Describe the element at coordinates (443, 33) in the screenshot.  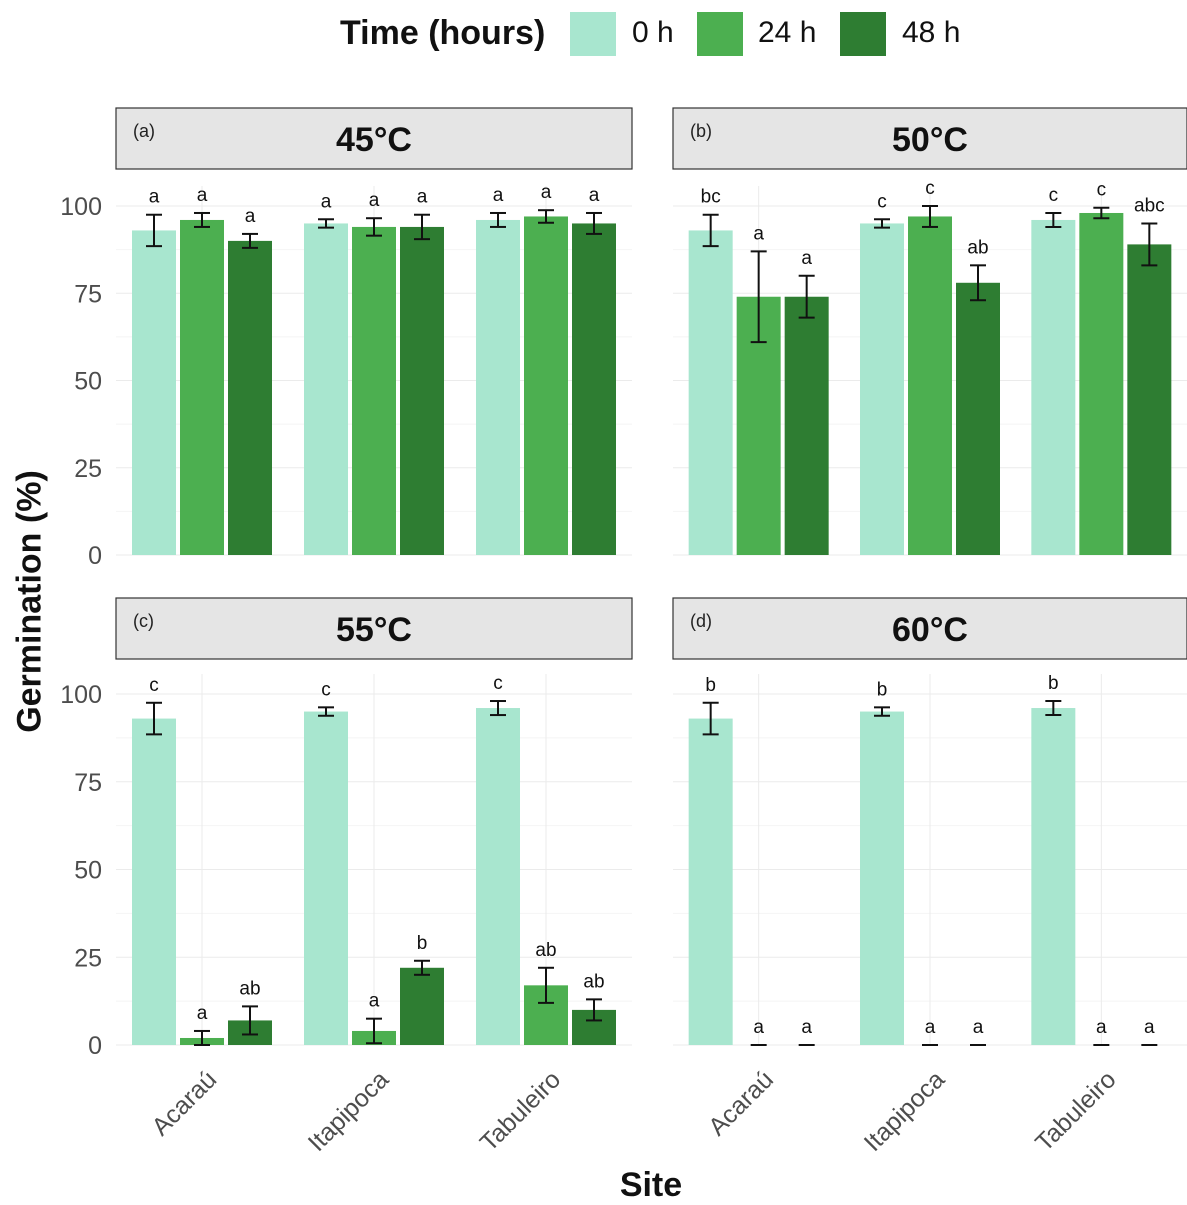
I see `legend-title: Time (hours)` at that location.